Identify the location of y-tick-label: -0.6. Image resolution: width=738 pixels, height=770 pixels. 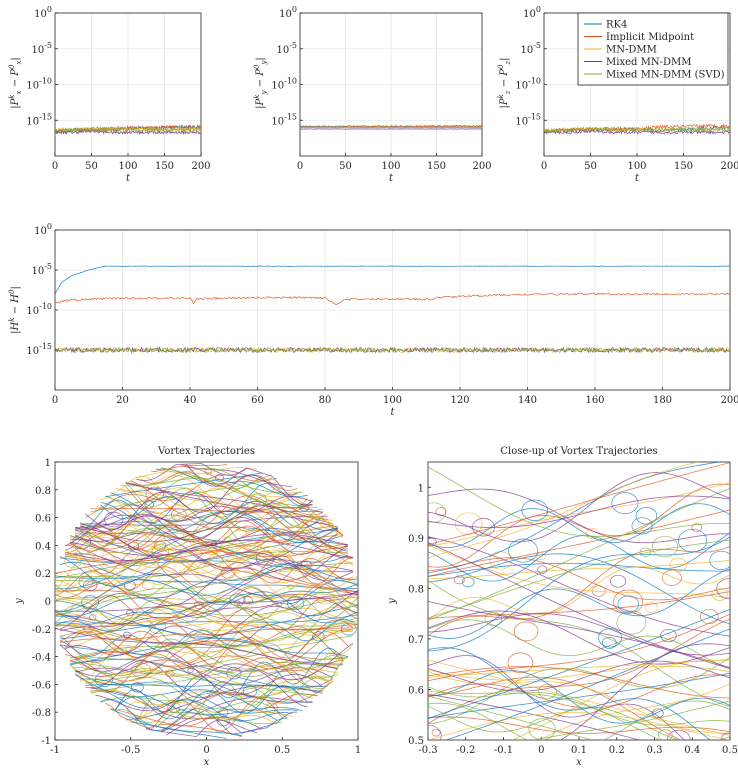
(41, 685).